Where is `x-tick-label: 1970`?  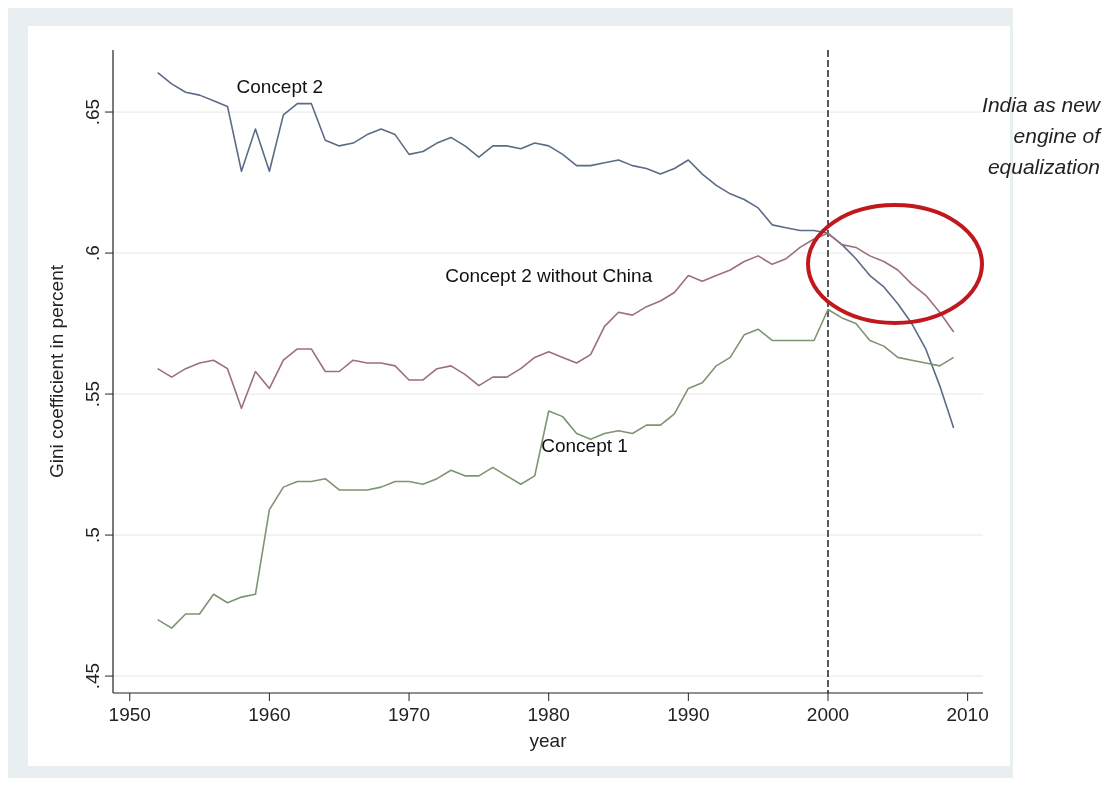
x-tick-label: 1970 is located at coordinates (409, 714).